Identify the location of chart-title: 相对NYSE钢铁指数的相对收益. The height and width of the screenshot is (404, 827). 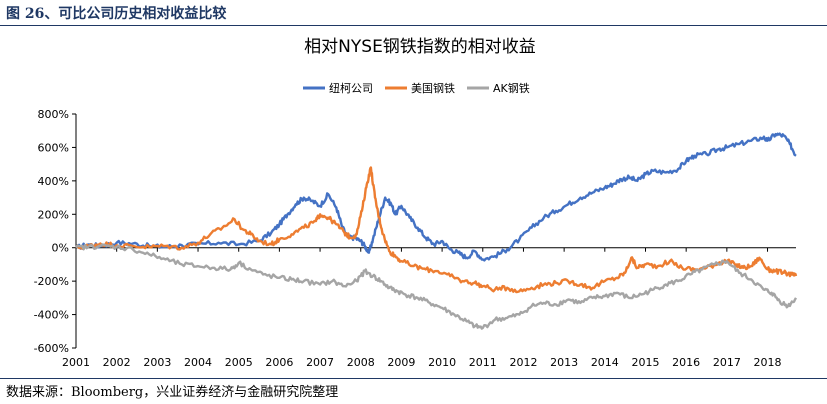
(420, 47).